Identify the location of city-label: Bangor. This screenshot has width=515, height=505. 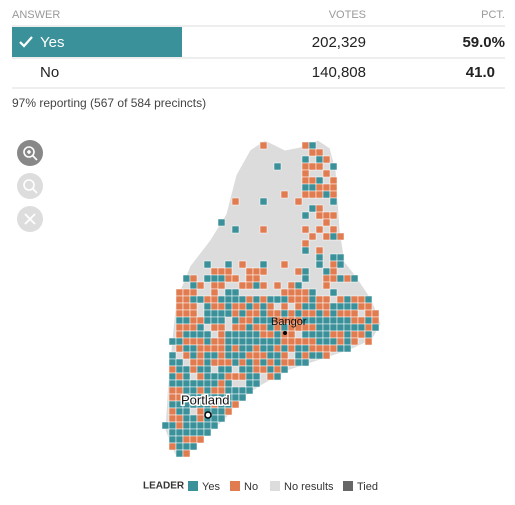
(289, 322).